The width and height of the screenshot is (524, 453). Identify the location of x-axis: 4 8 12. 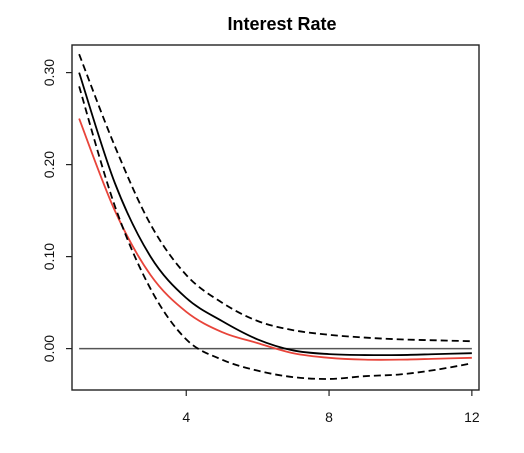
(331, 407).